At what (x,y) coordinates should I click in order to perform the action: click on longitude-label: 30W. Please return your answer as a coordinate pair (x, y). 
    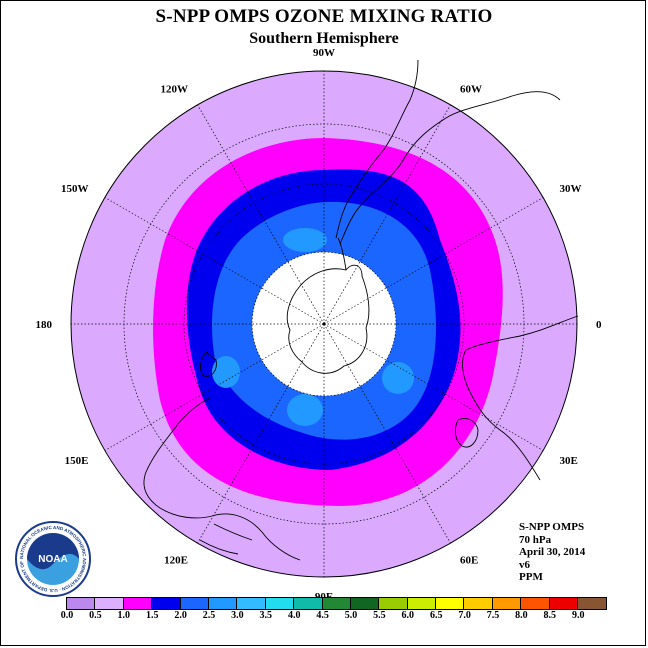
    Looking at the image, I should click on (571, 189).